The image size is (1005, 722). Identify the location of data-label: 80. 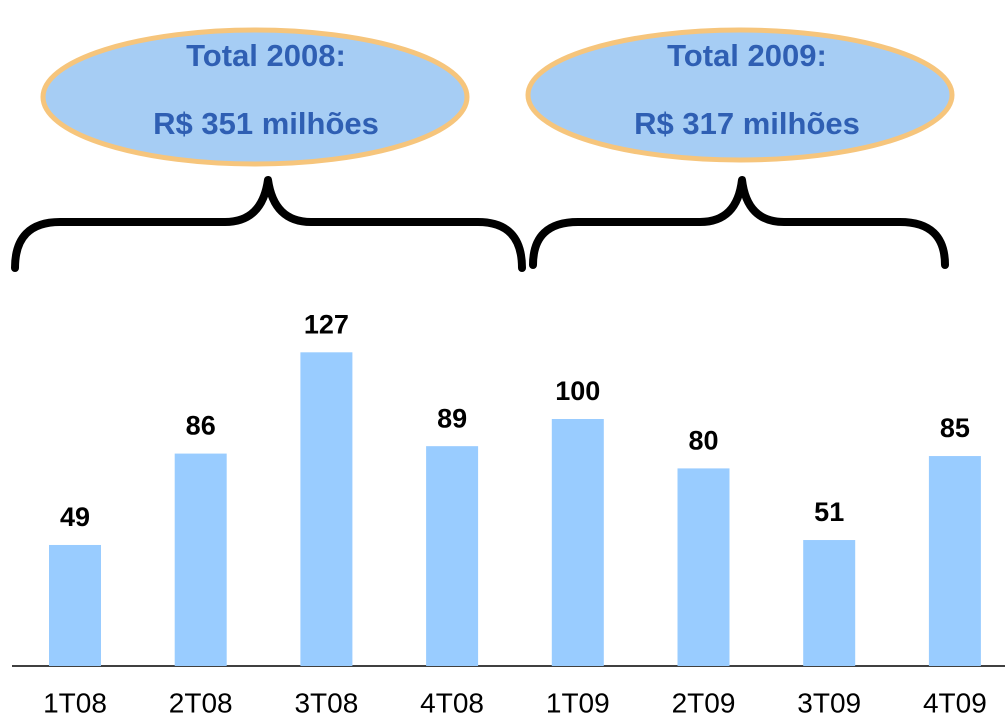
(703, 441).